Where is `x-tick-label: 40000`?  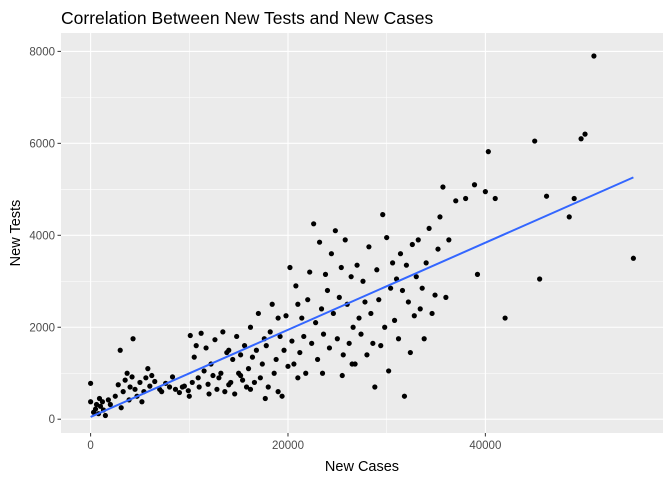
x-tick-label: 40000 is located at coordinates (485, 446).